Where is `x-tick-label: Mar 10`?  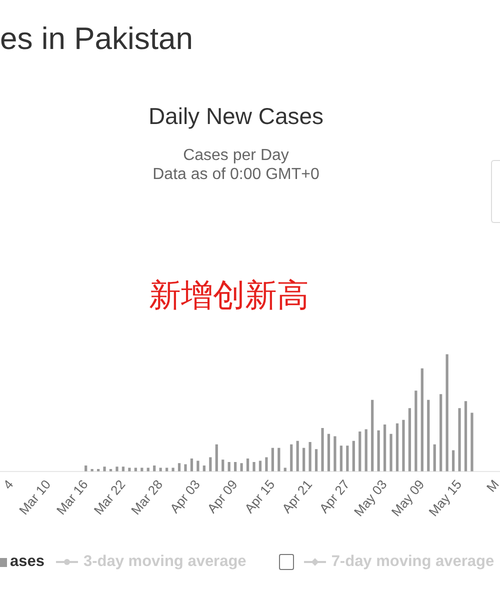 x-tick-label: Mar 10 is located at coordinates (35, 497).